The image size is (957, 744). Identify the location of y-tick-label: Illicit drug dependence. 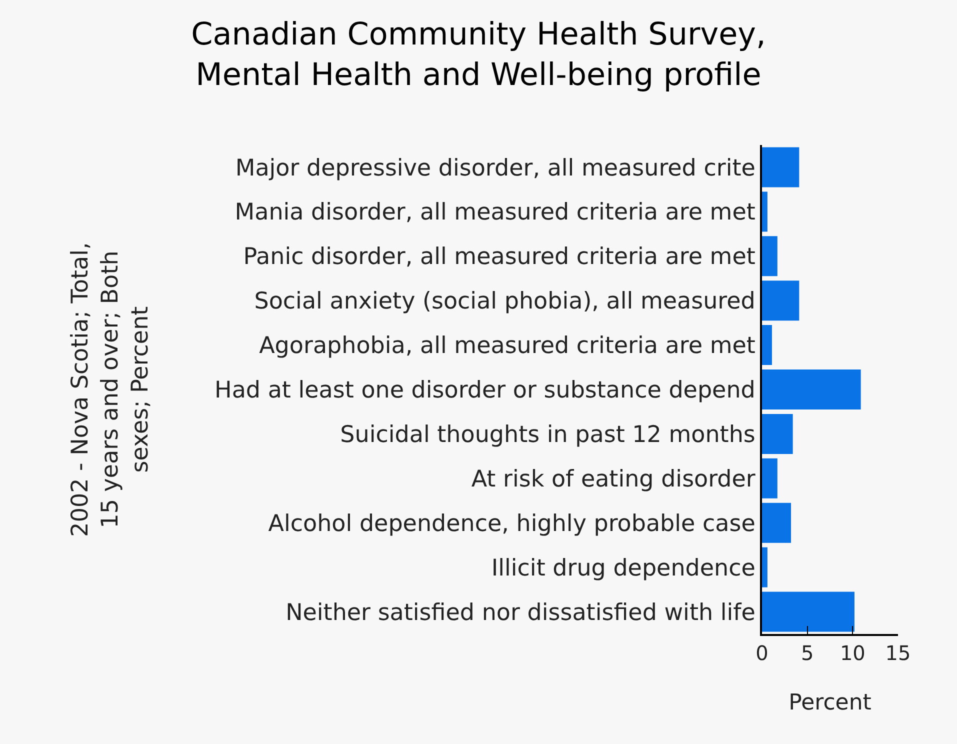
(623, 568).